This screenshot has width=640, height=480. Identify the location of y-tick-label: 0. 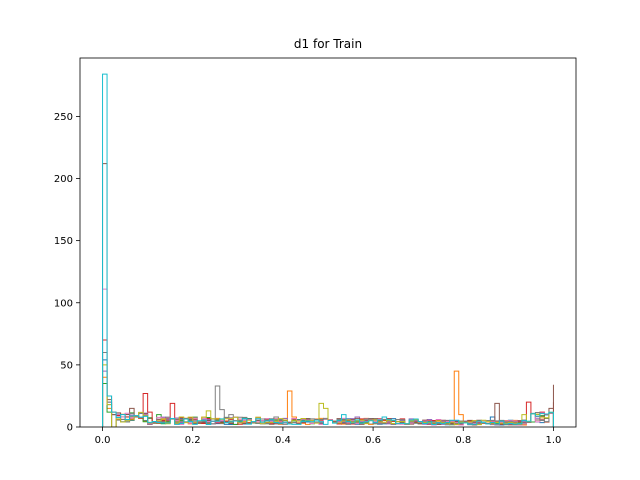
(70, 428).